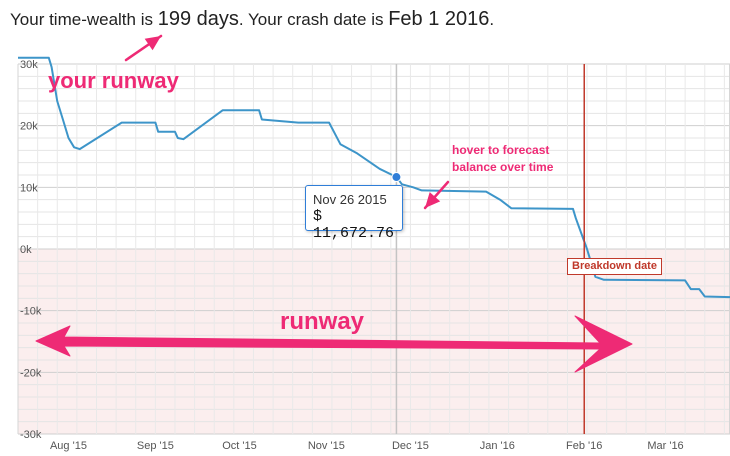 This screenshot has width=730, height=456. Describe the element at coordinates (239, 446) in the screenshot. I see `x-tick-label: Oct '15` at that location.